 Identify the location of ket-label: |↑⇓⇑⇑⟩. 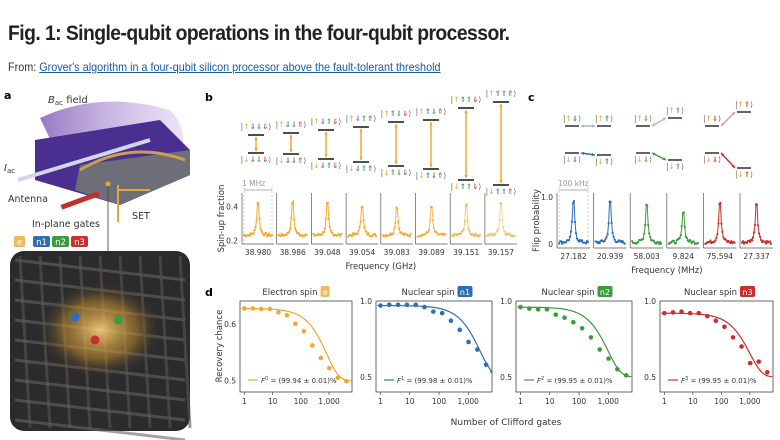
(361, 118).